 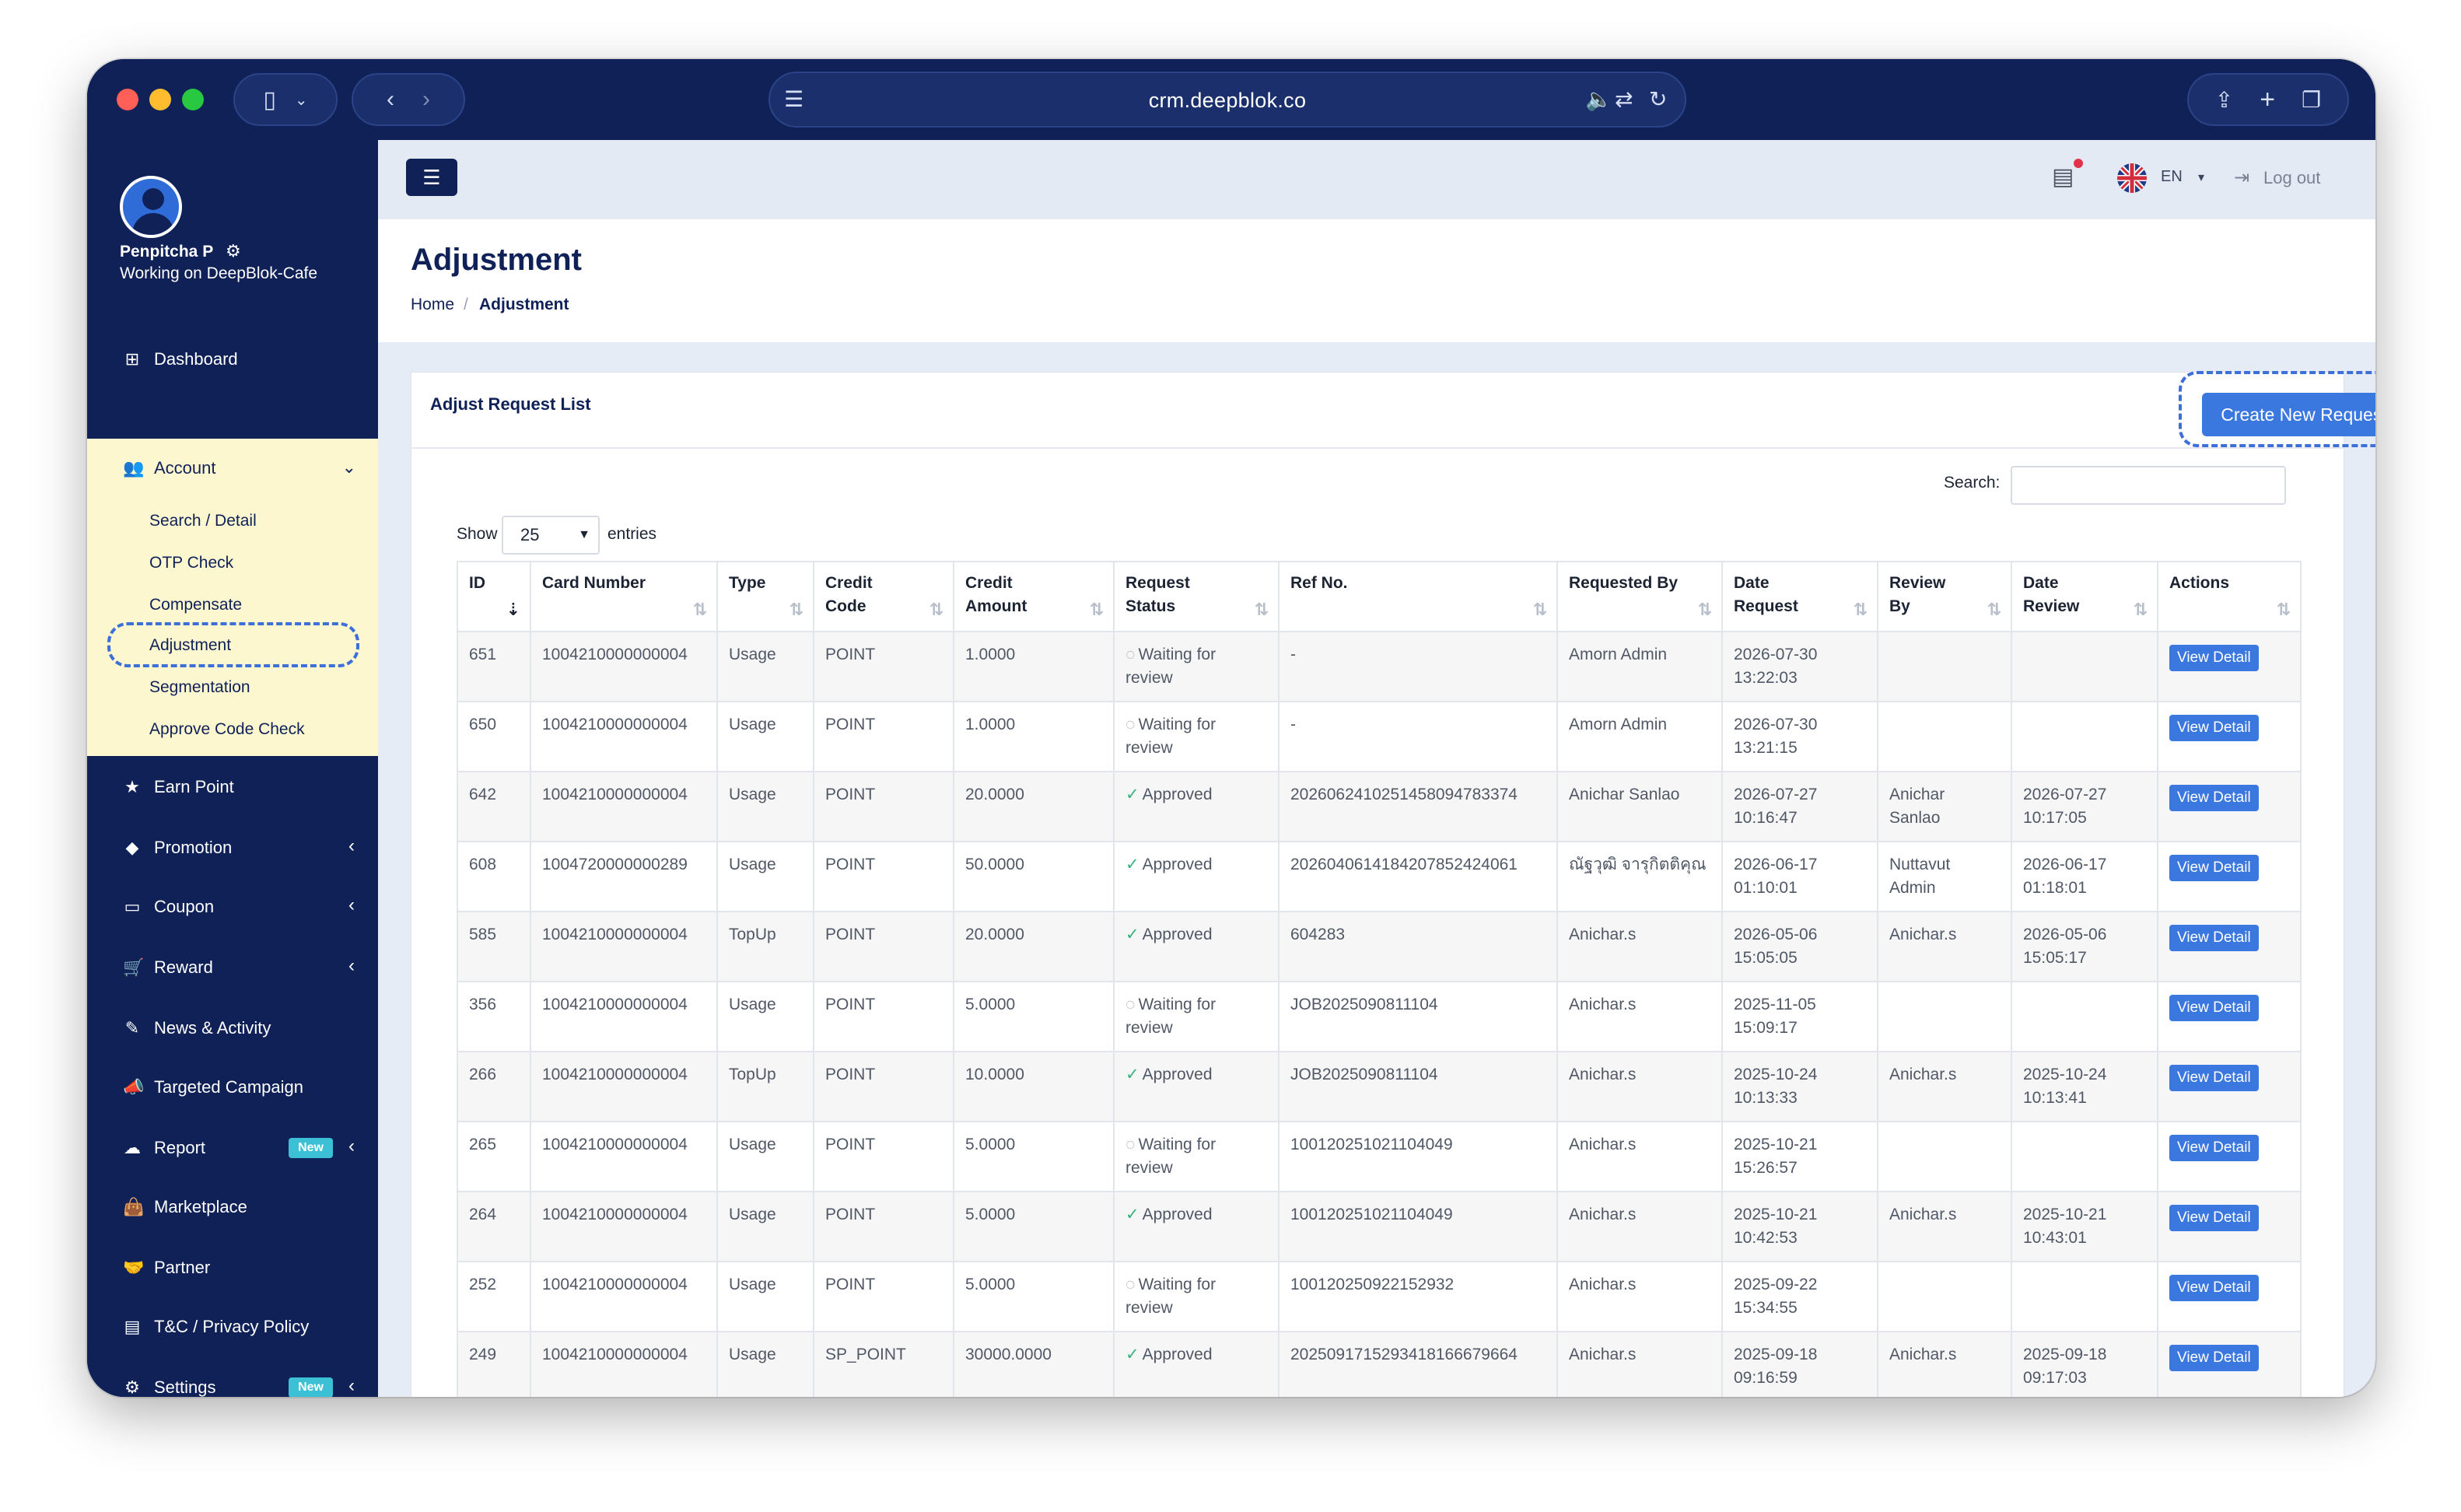 I want to click on sidebar-item-promotion: ◆ Promotion ‹, so click(x=232, y=848).